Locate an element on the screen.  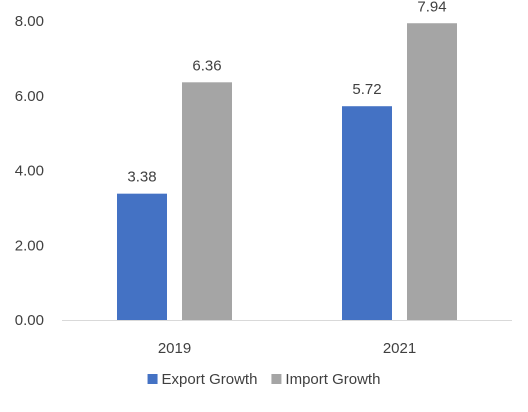
legend-item-export-growth: Export Growth is located at coordinates (202, 379).